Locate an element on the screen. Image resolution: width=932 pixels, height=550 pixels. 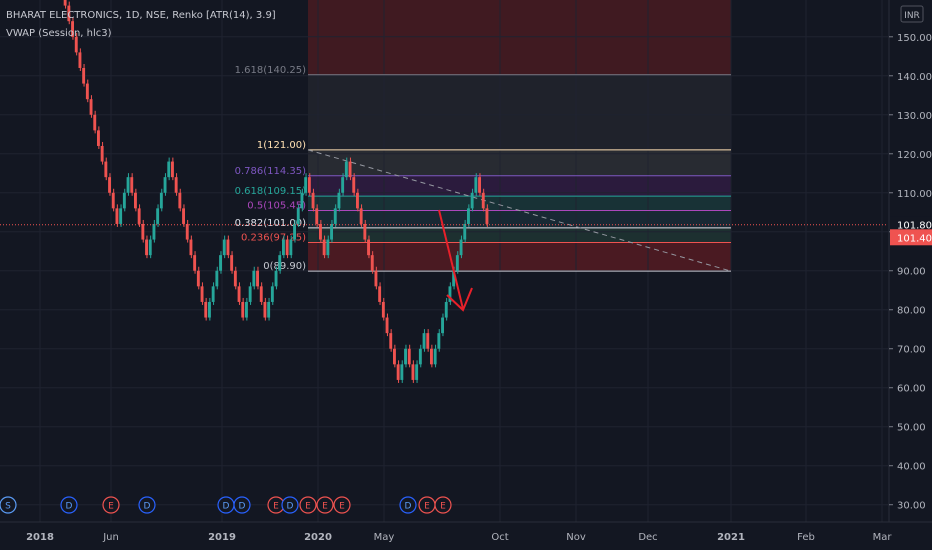
x-tick-label: 2018 is located at coordinates (40, 537).